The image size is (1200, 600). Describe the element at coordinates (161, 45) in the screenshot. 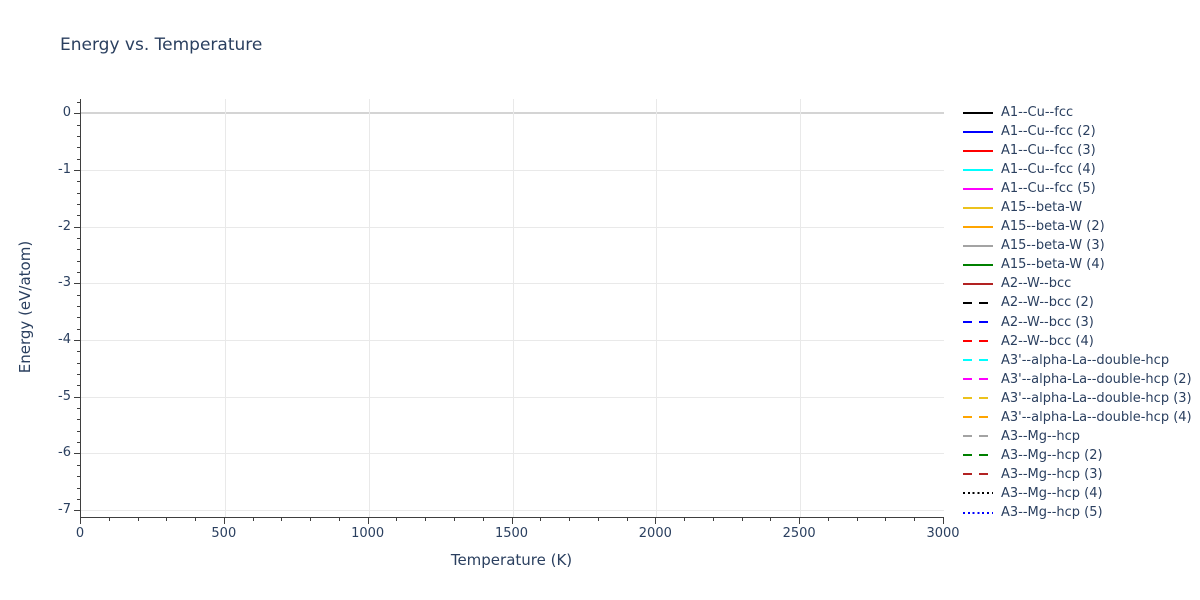

I see `chart-title: Energy vs. Temperature` at that location.